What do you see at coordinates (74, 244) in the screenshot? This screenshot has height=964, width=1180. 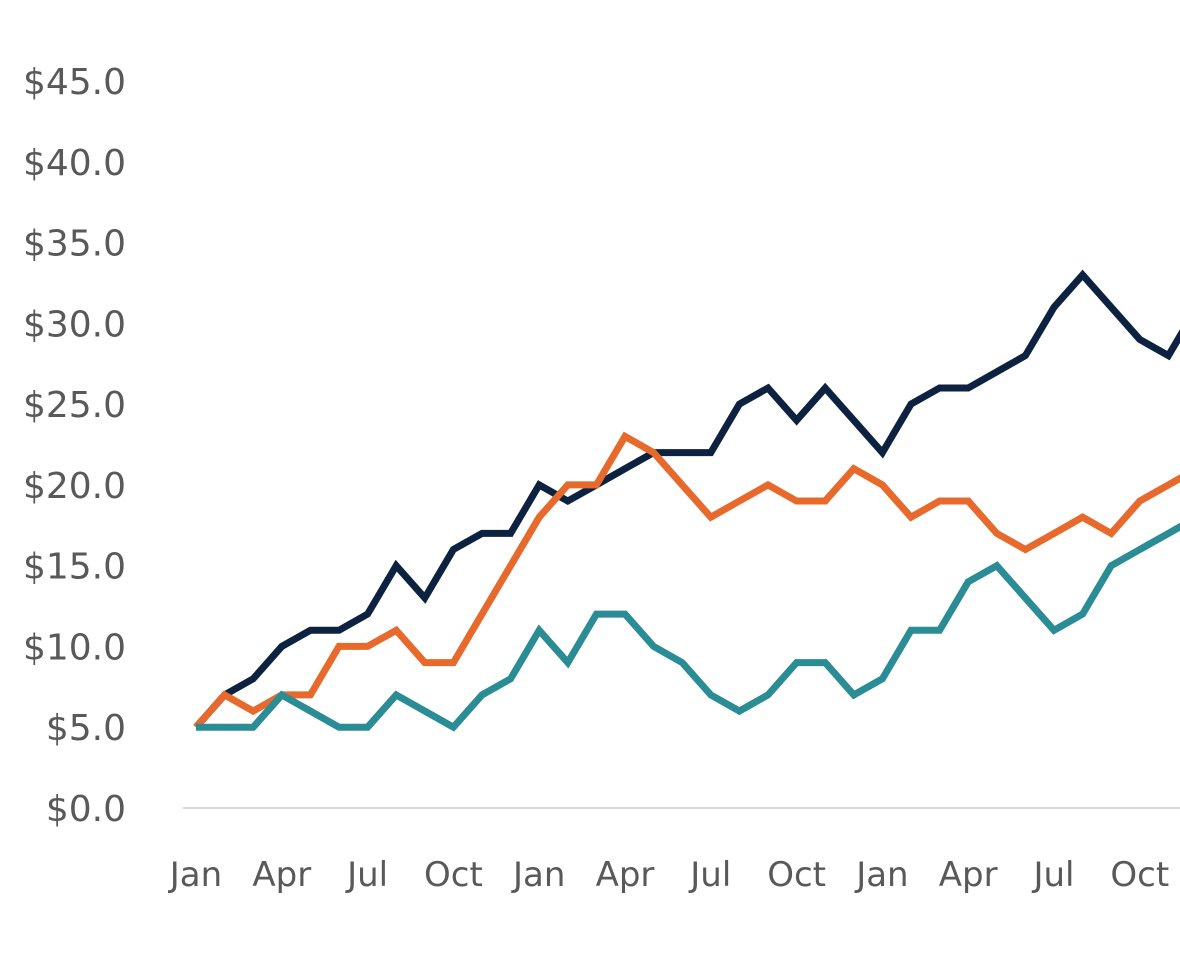 I see `y-tick-label: $35.0` at bounding box center [74, 244].